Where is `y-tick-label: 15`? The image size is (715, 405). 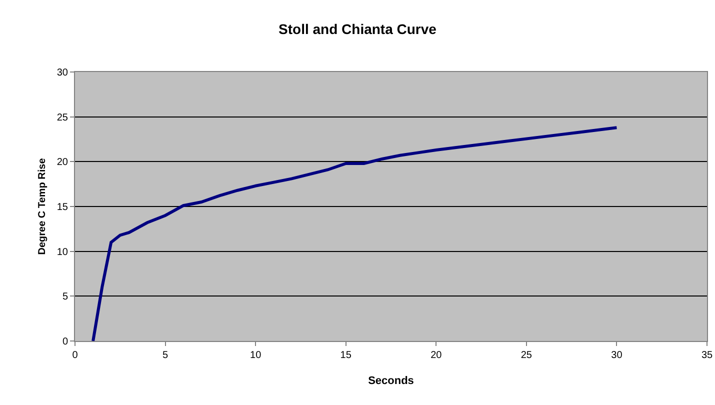
y-tick-label: 15 is located at coordinates (62, 207).